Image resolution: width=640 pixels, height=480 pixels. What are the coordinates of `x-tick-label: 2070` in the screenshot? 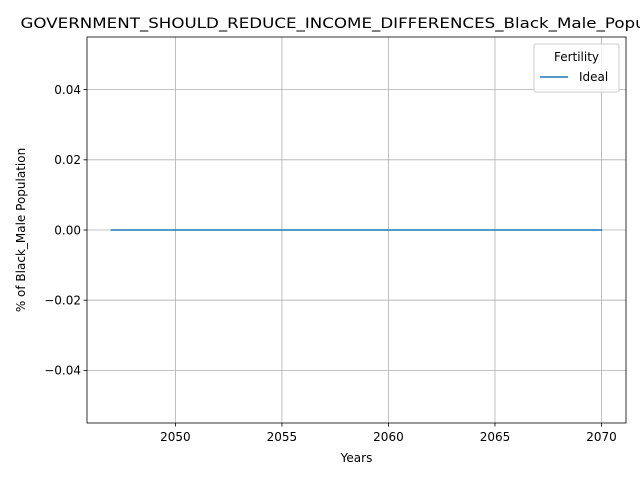 It's located at (601, 437).